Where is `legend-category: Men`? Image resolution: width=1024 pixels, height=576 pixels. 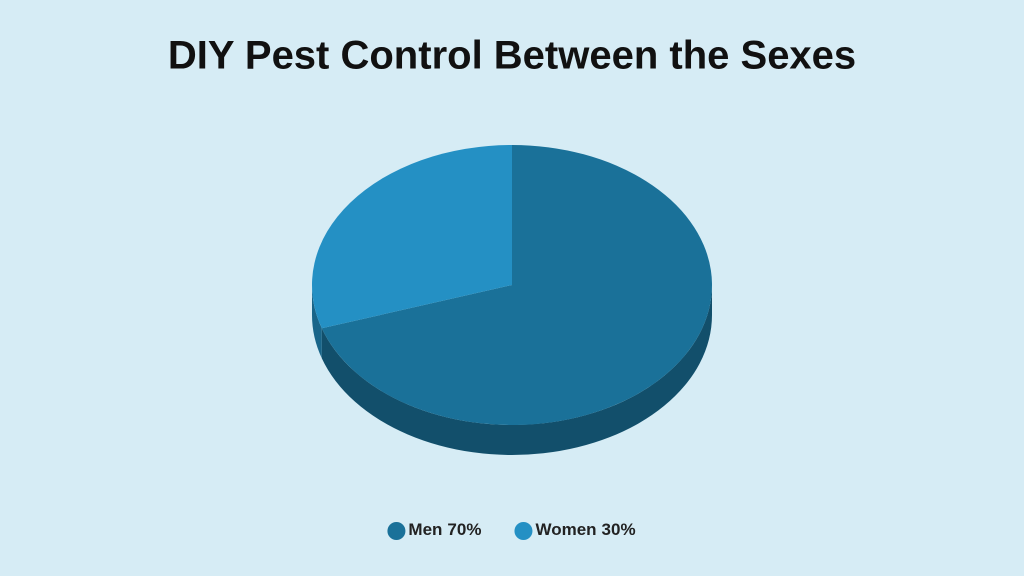 legend-category: Men is located at coordinates (425, 529).